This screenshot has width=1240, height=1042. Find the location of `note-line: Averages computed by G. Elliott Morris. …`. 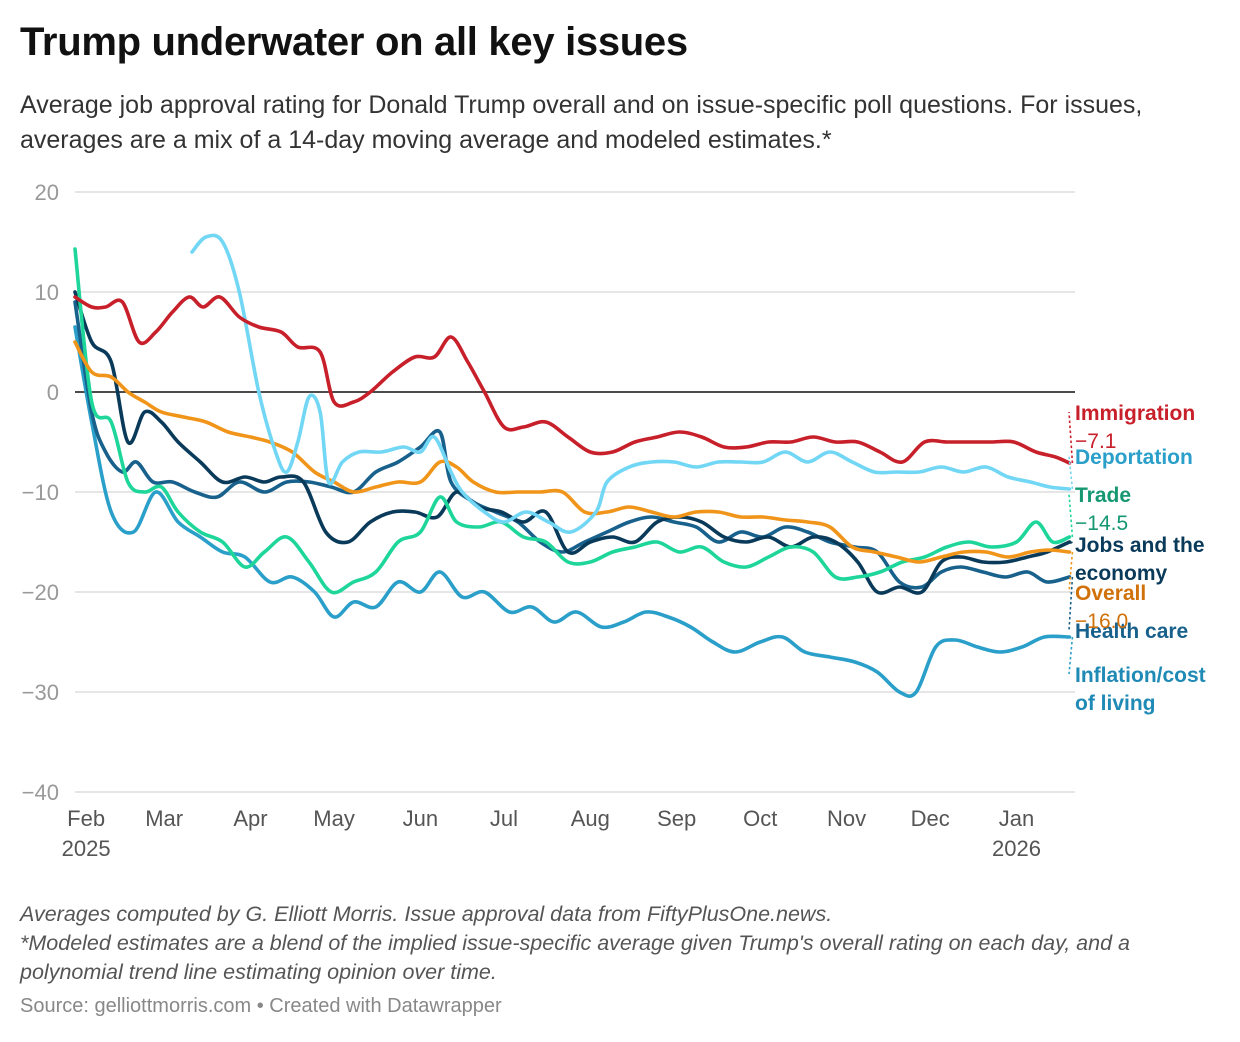

note-line: Averages computed by G. Elliott Morris. … is located at coordinates (426, 914).